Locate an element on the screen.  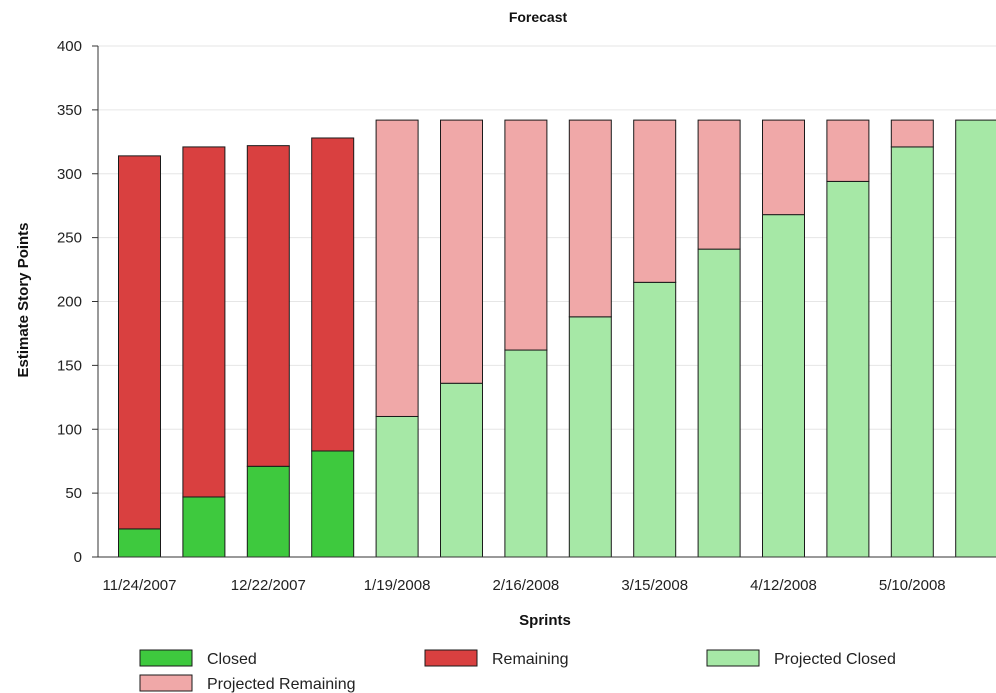
y-tick-label: 150 is located at coordinates (69, 365).